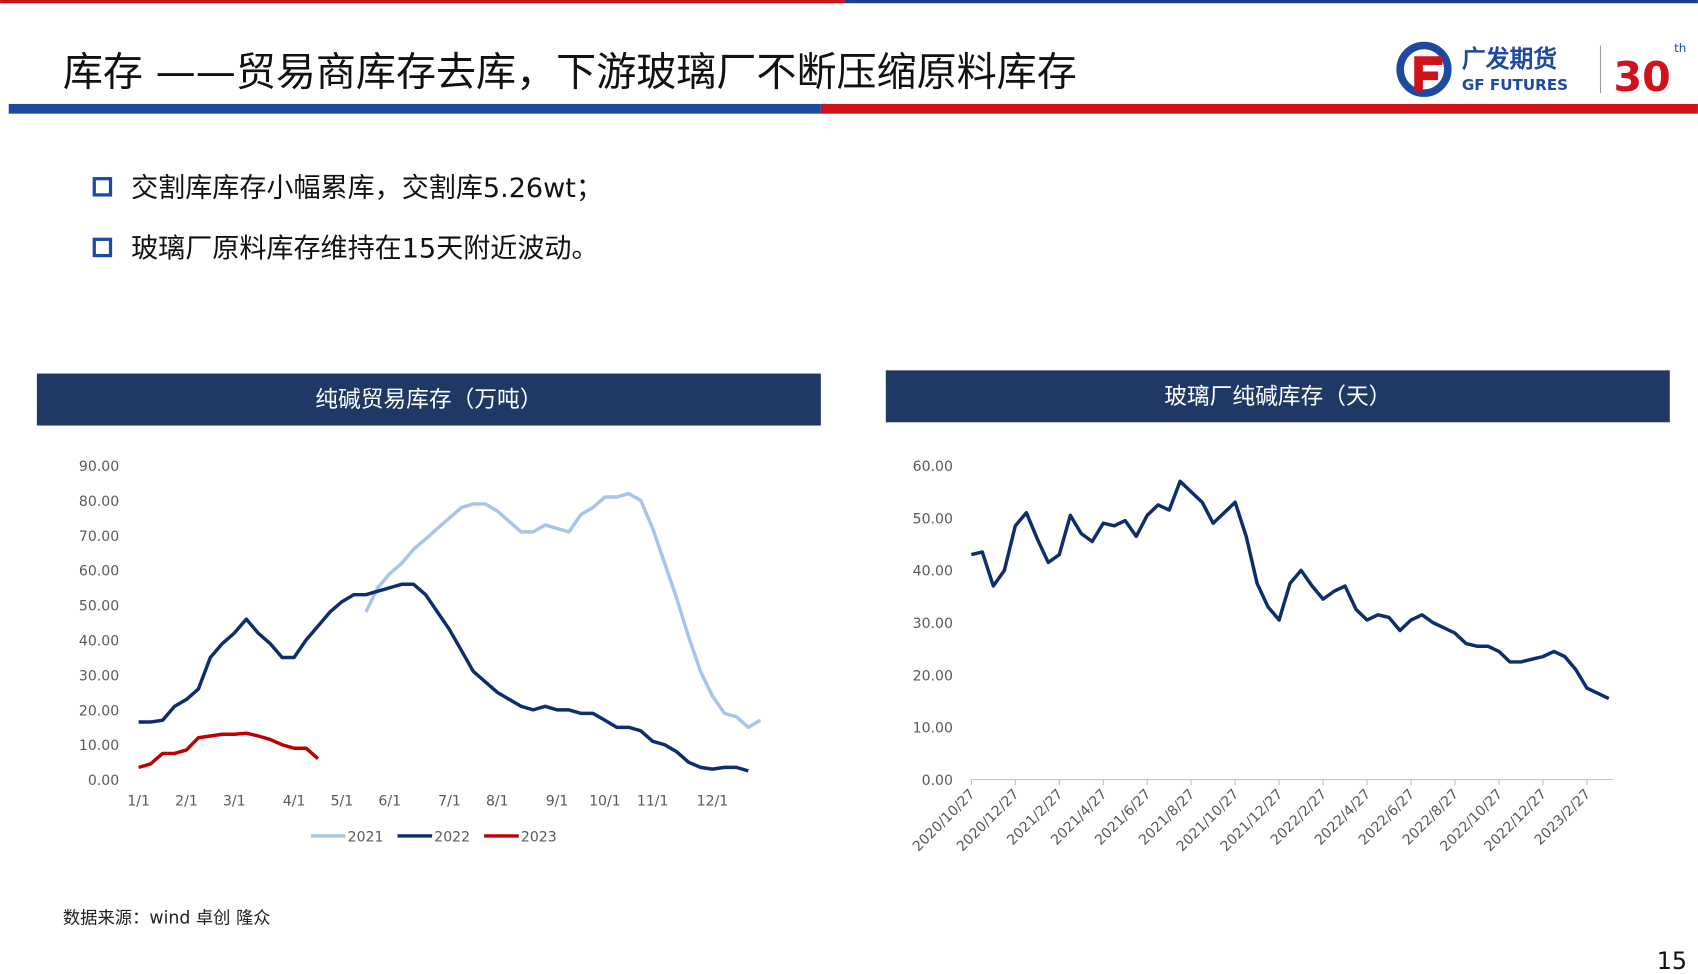  Describe the element at coordinates (452, 837) in the screenshot. I see `legend-label: 2022` at that location.